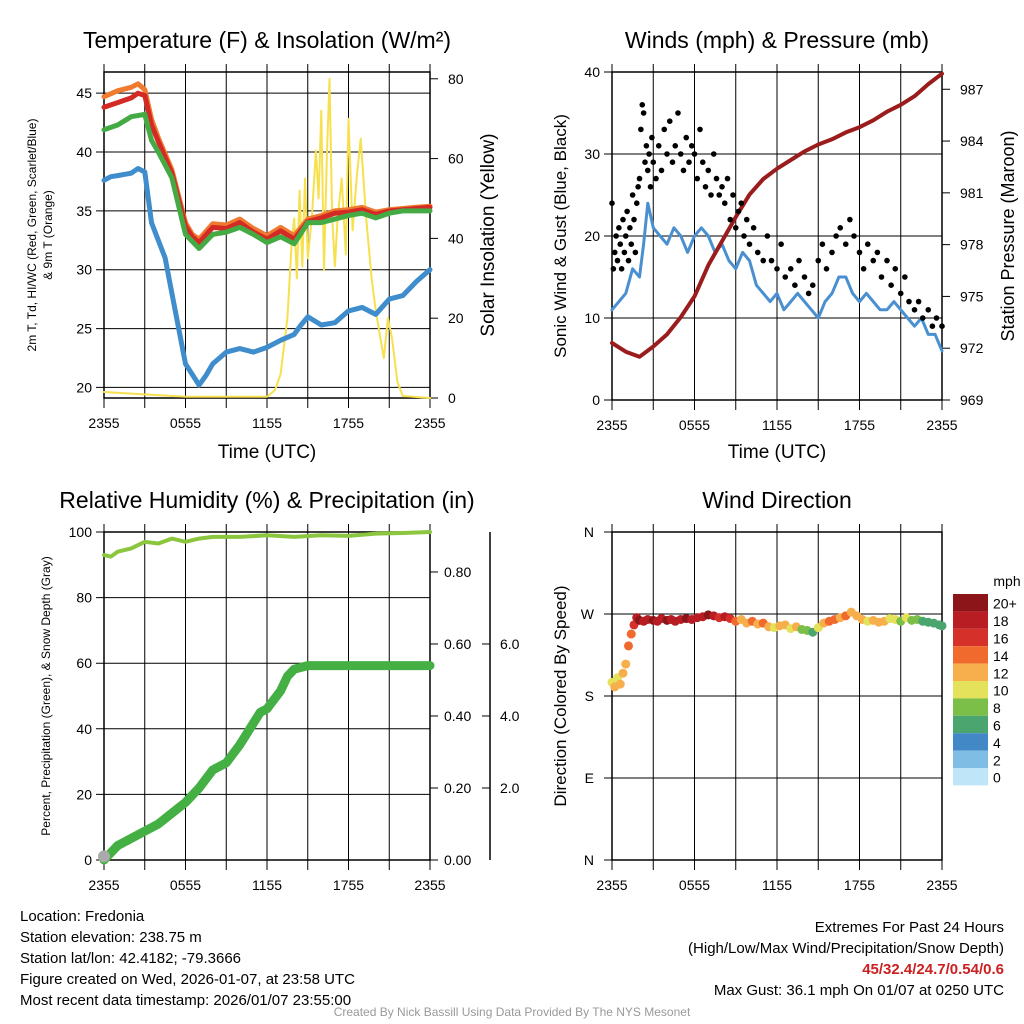 The height and width of the screenshot is (1024, 1024). What do you see at coordinates (972, 89) in the screenshot?
I see `y-right-tick-label: 987` at bounding box center [972, 89].